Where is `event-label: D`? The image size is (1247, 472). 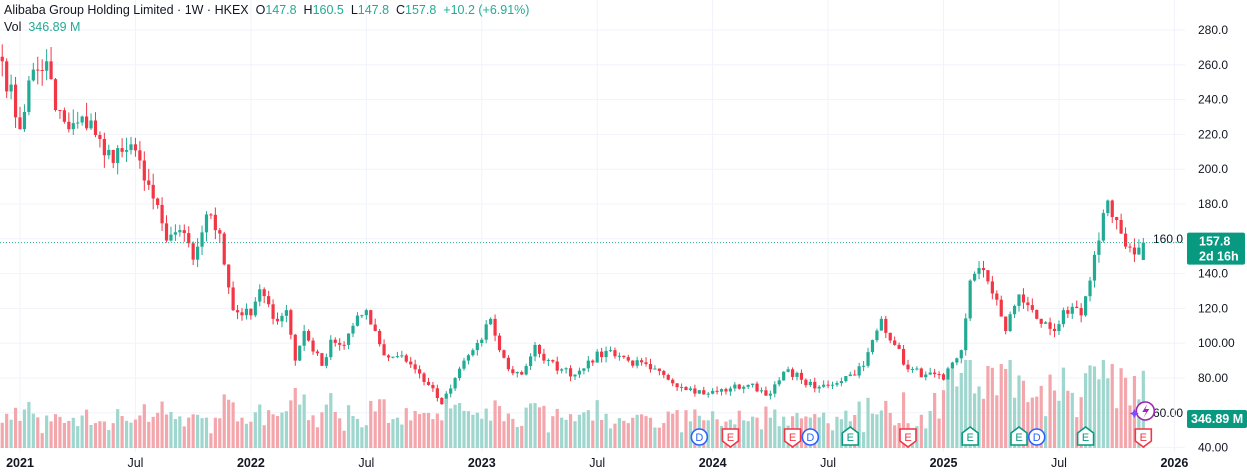
event-label: D is located at coordinates (1037, 438).